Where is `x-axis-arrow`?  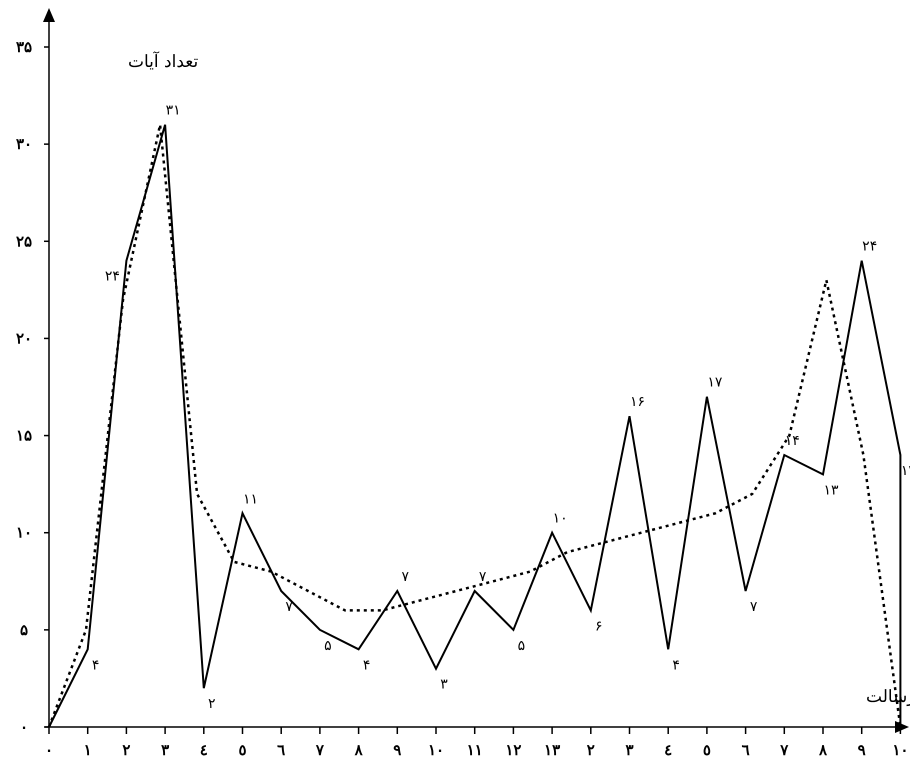
x-axis-arrow is located at coordinates (902, 727).